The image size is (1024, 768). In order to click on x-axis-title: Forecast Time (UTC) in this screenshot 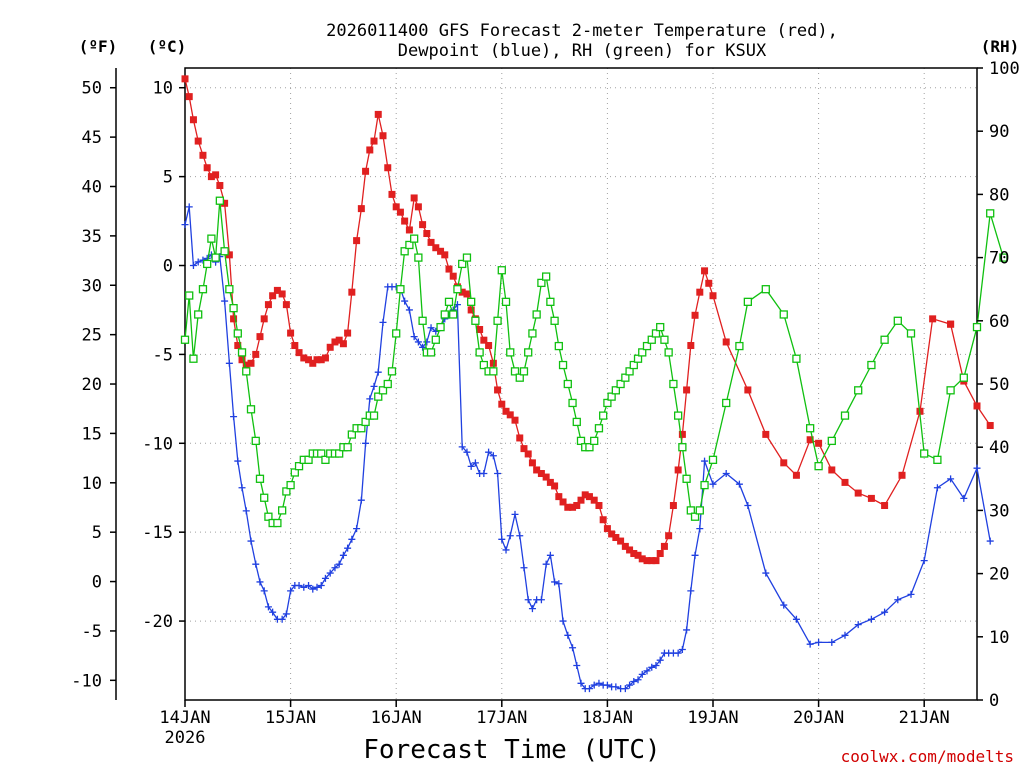, I will do `click(511, 750)`.